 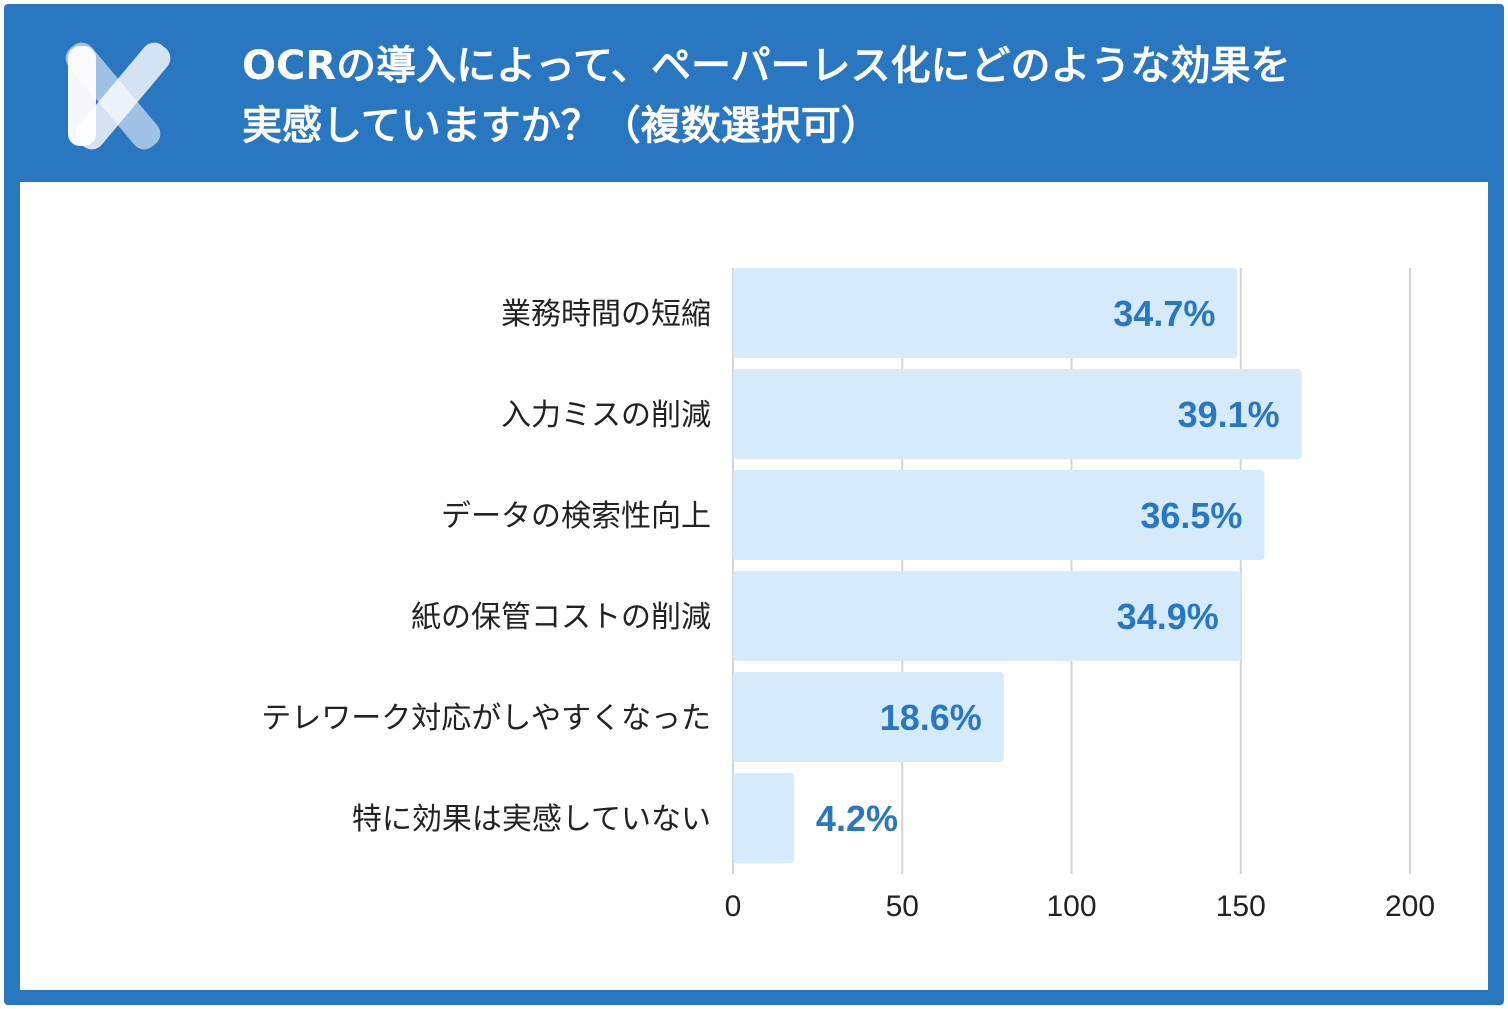 I want to click on value-label: 36.5%, so click(x=1191, y=515).